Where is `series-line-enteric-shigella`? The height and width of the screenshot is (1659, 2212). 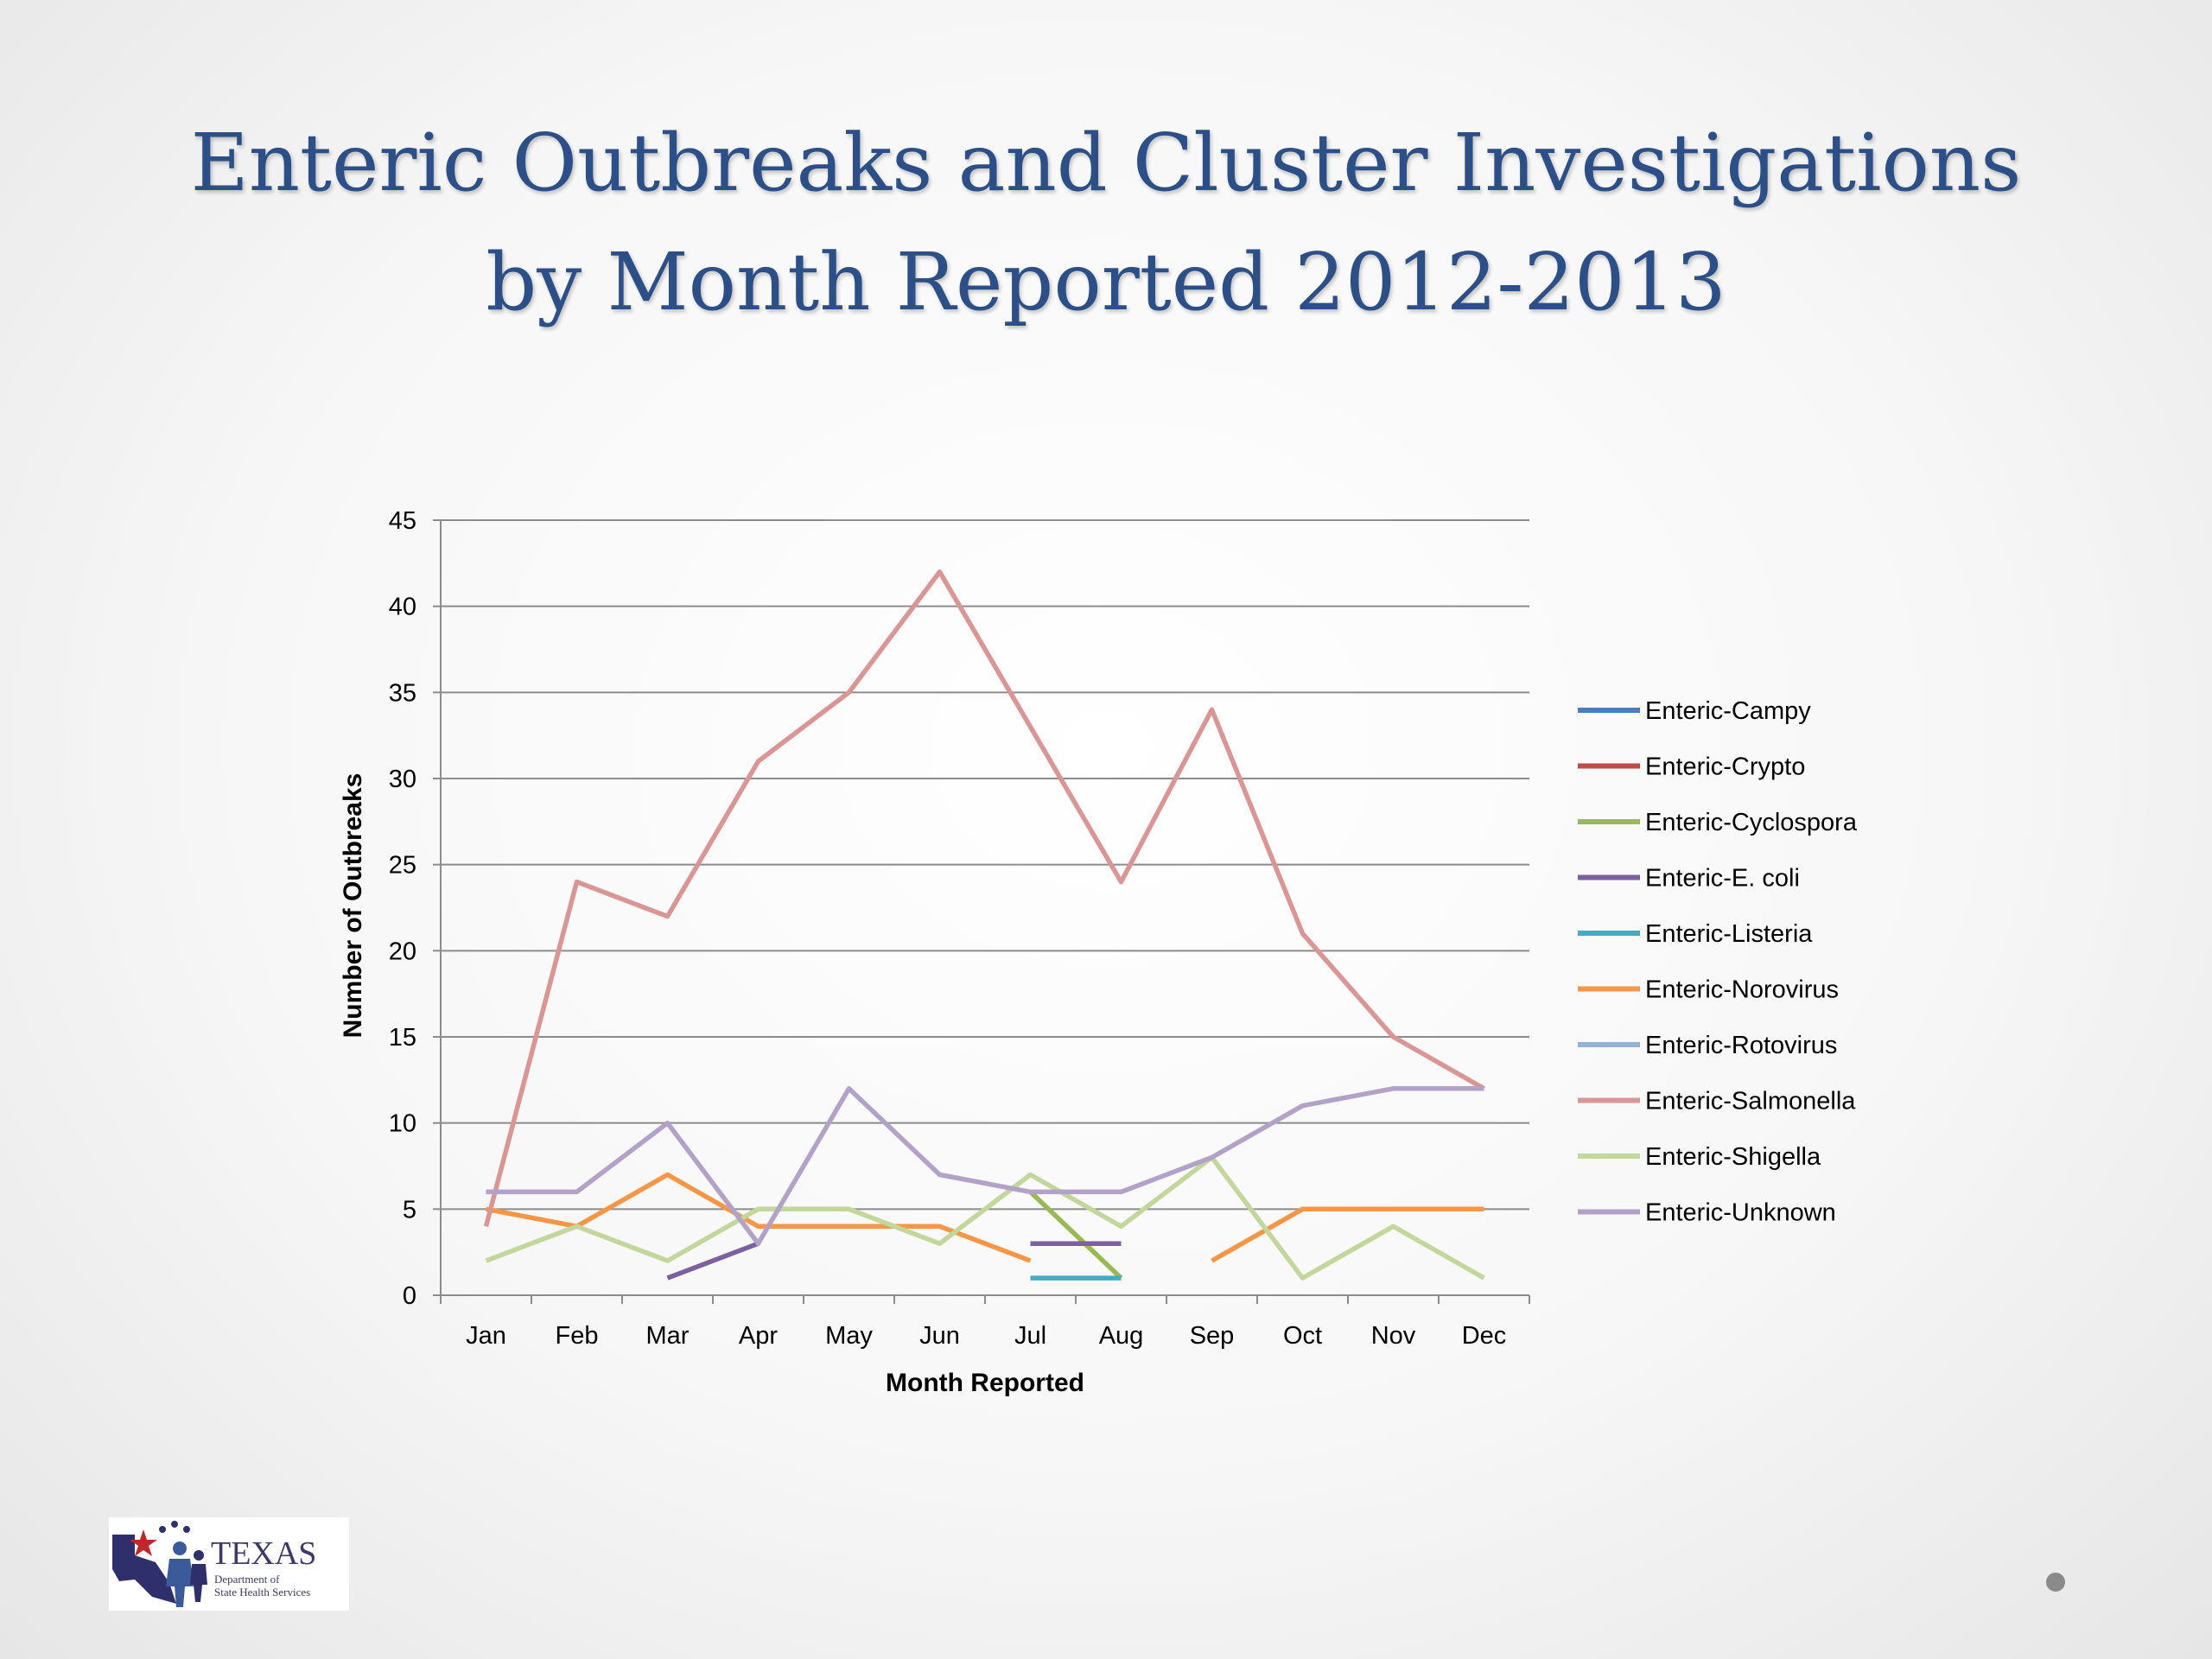 series-line-enteric-shigella is located at coordinates (985, 1217).